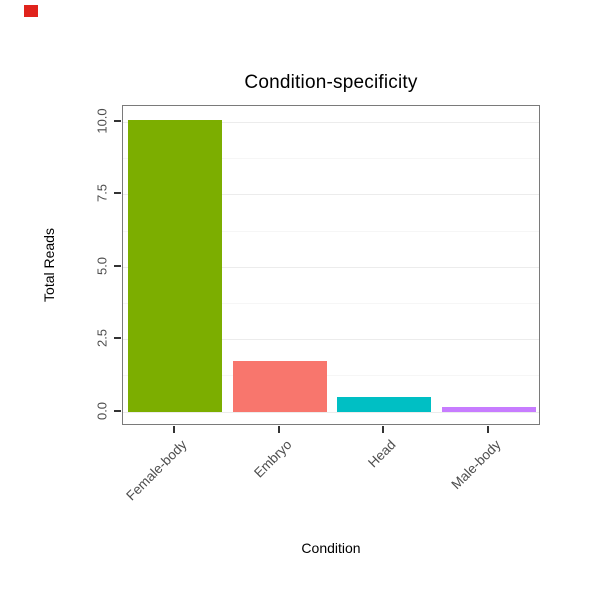 This screenshot has height=600, width=600. I want to click on y-axis-title: Total Reads, so click(49, 265).